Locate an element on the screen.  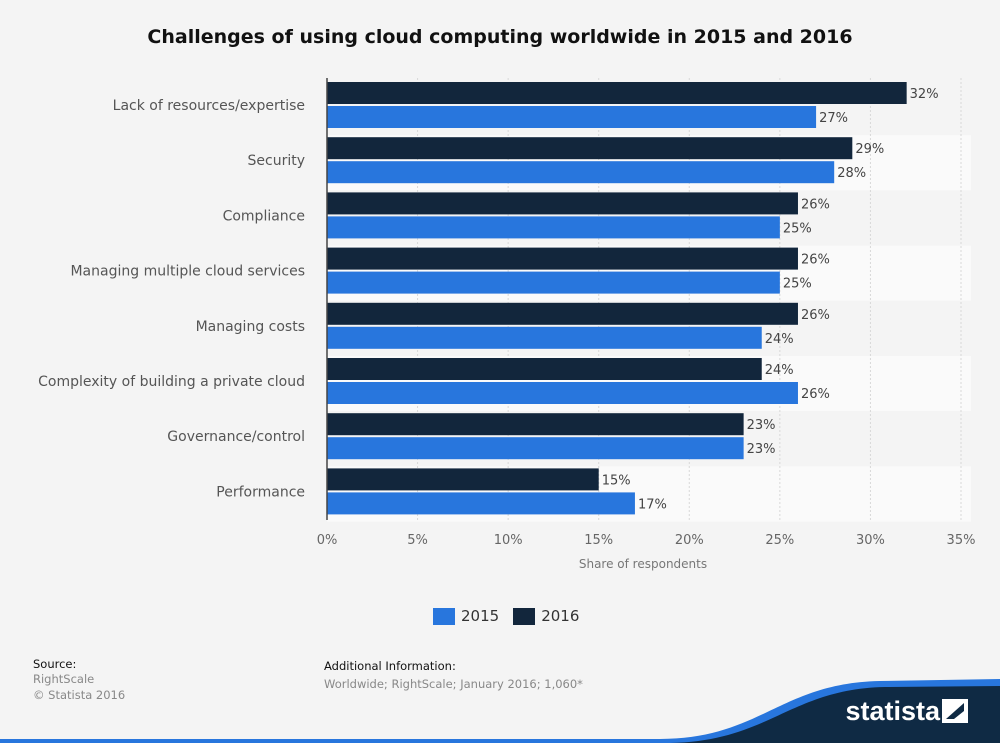
data-label: 17% is located at coordinates (652, 504).